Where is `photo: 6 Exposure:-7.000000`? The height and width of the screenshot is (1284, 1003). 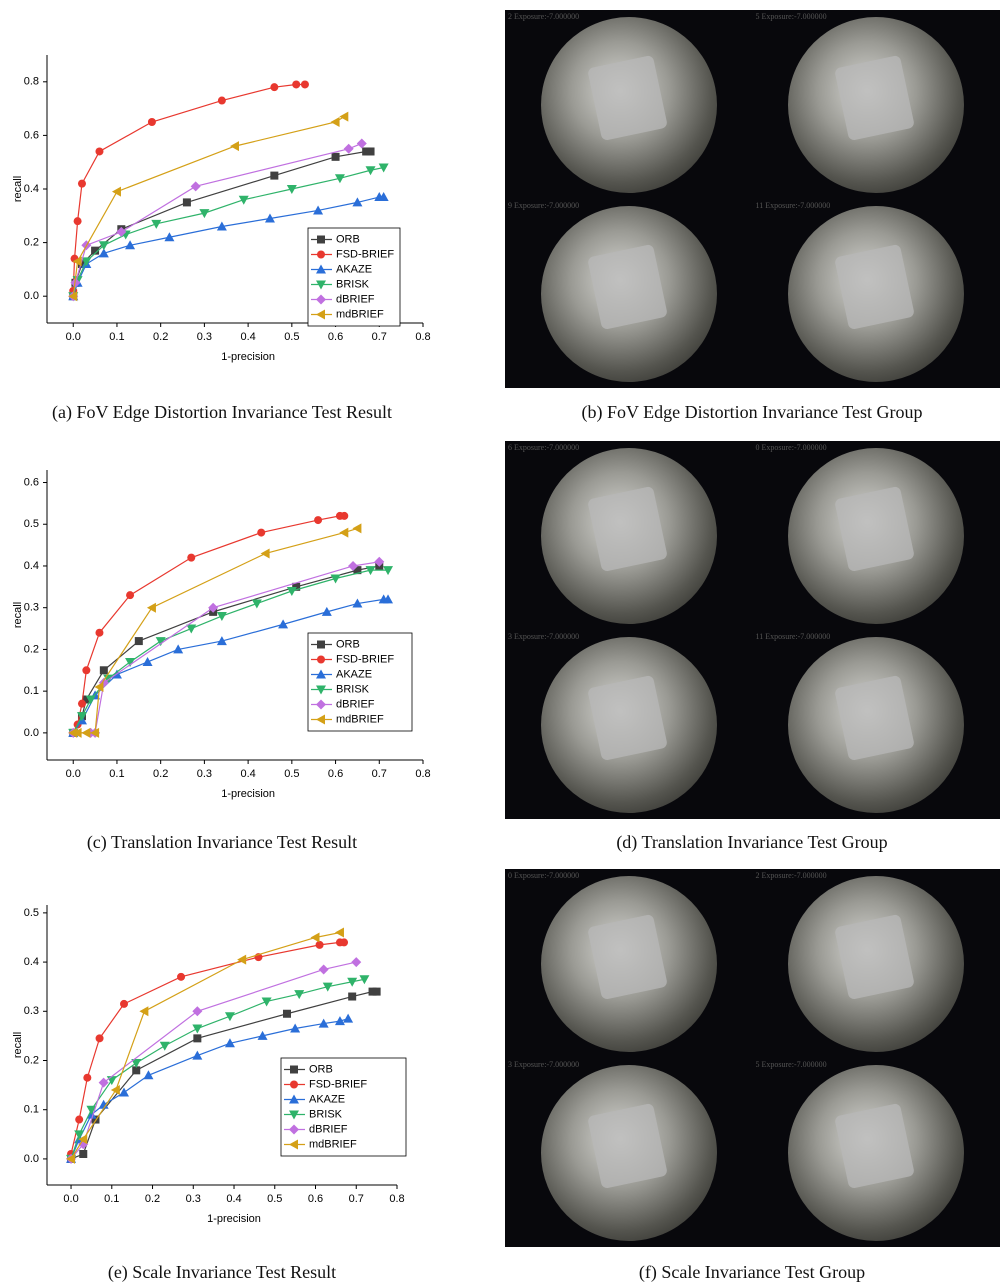
photo: 6 Exposure:-7.000000 is located at coordinates (629, 535).